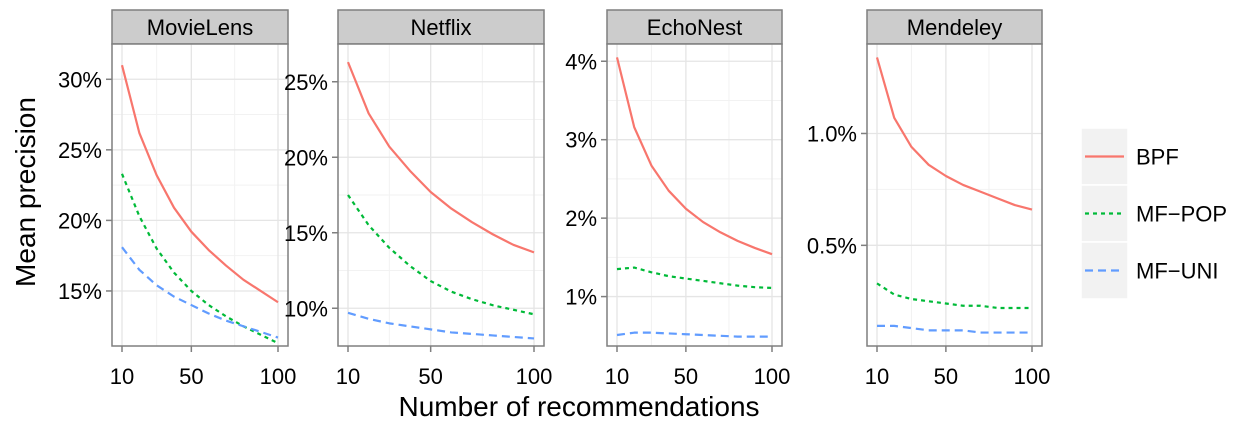 The height and width of the screenshot is (421, 1251). I want to click on y-tick-label: 30%, so click(80, 79).